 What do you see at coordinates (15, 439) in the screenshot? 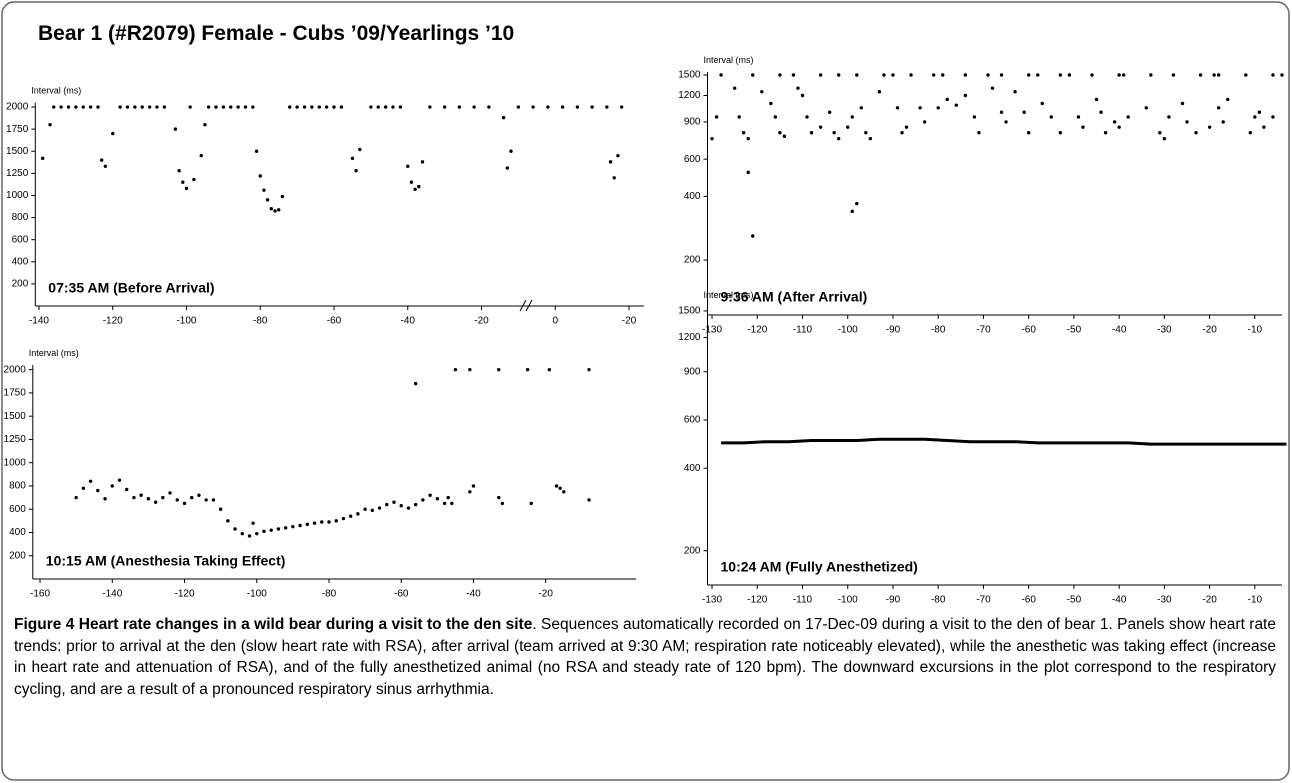
I see `y-tick-label: 1250` at bounding box center [15, 439].